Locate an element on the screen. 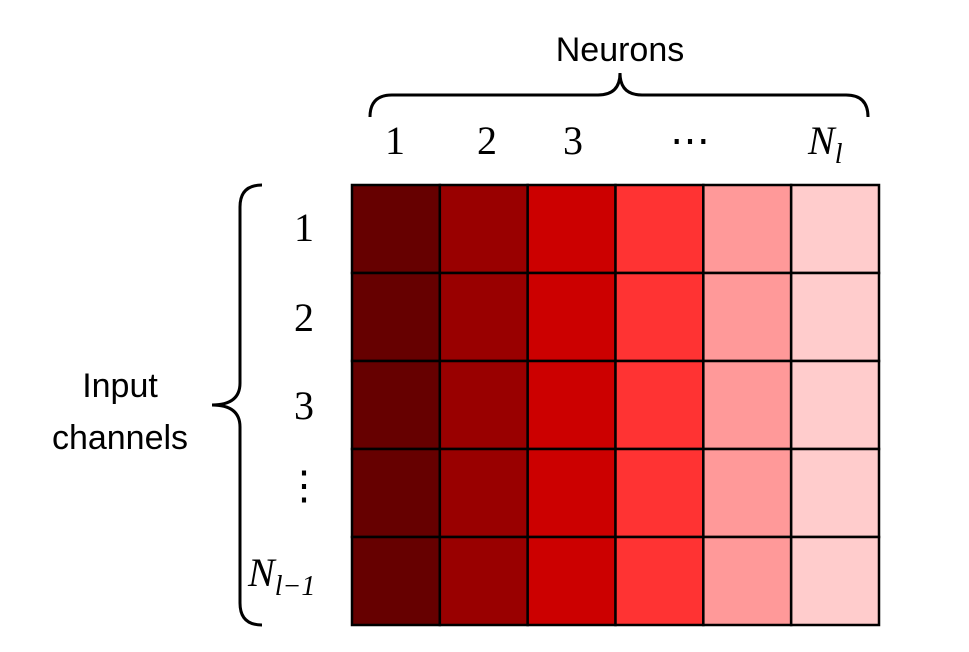 This screenshot has height=652, width=969. side-label: Input is located at coordinates (120, 386).